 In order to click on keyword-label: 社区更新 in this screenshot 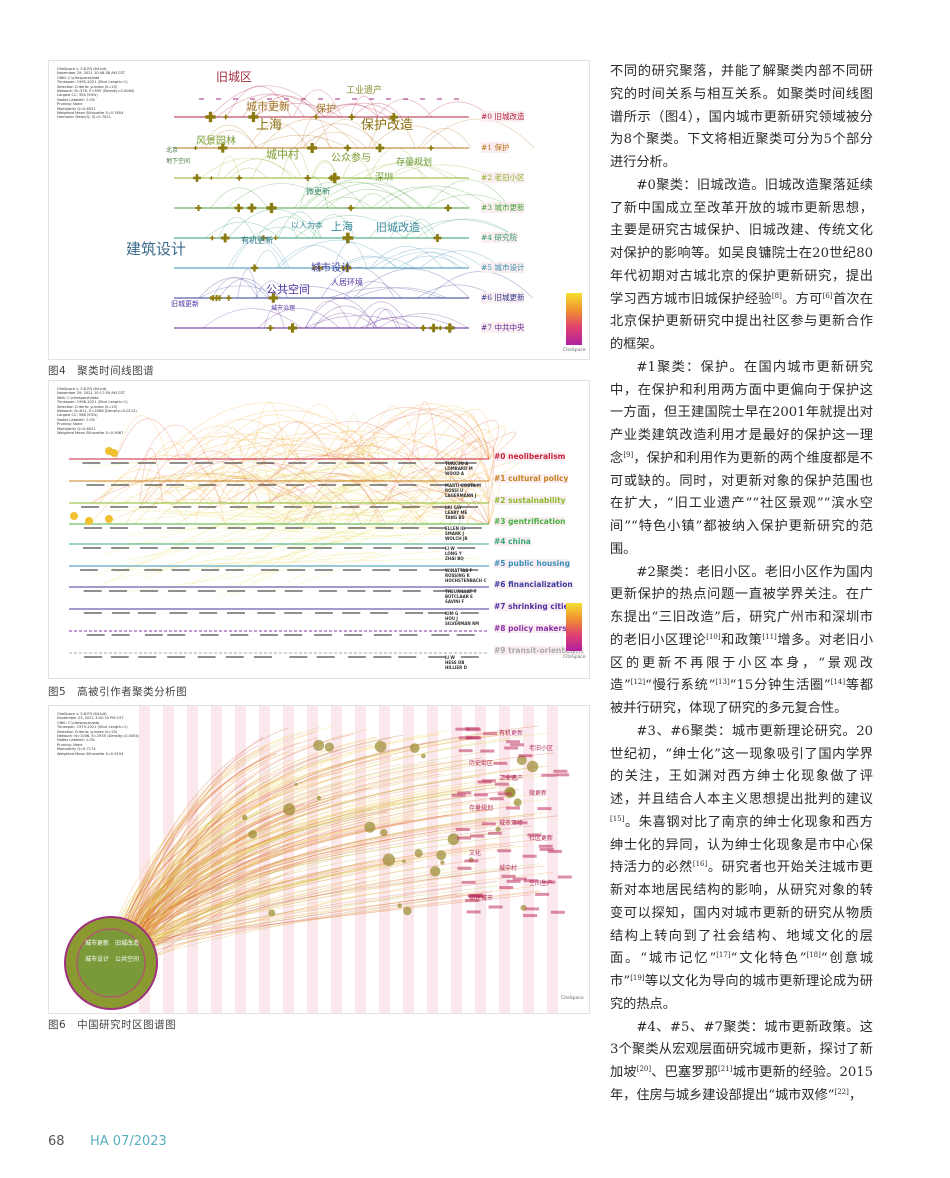, I will do `click(541, 838)`.